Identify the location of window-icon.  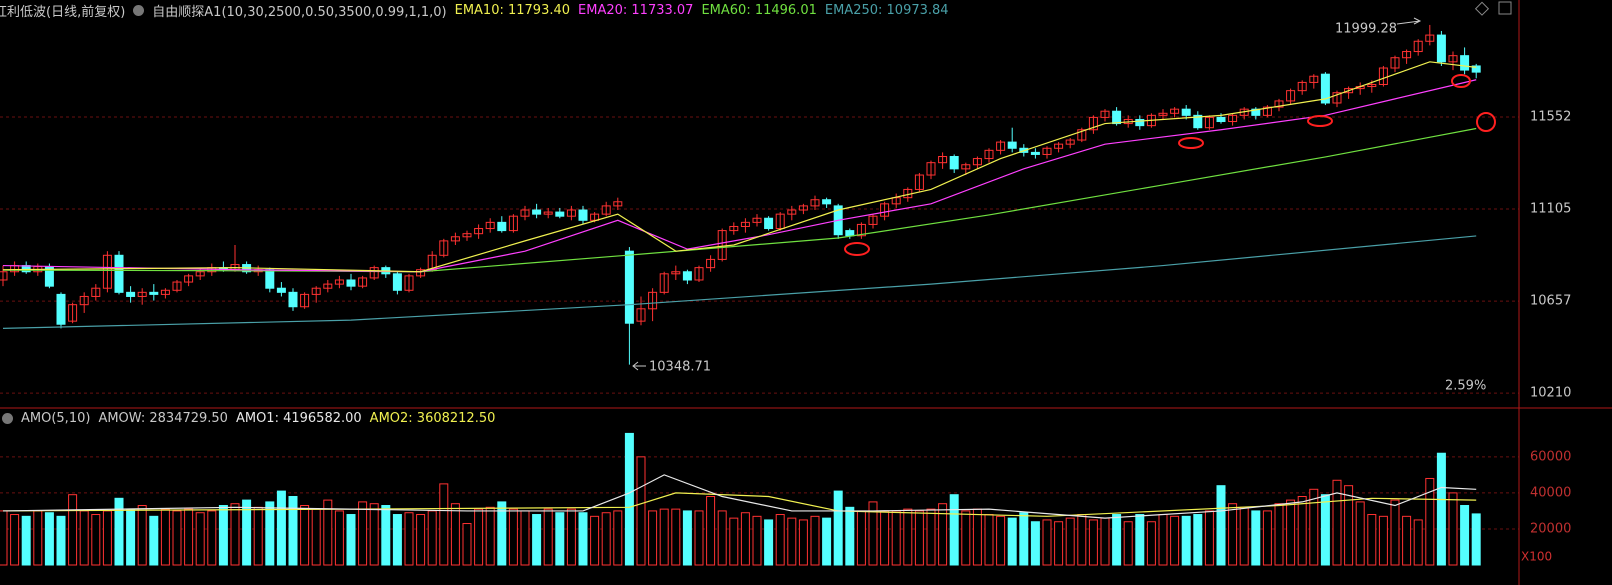
(1505, 8).